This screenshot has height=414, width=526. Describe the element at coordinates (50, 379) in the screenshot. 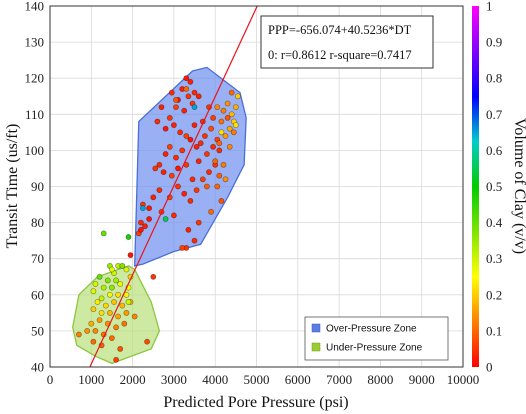

I see `x-tick-label: 0` at that location.